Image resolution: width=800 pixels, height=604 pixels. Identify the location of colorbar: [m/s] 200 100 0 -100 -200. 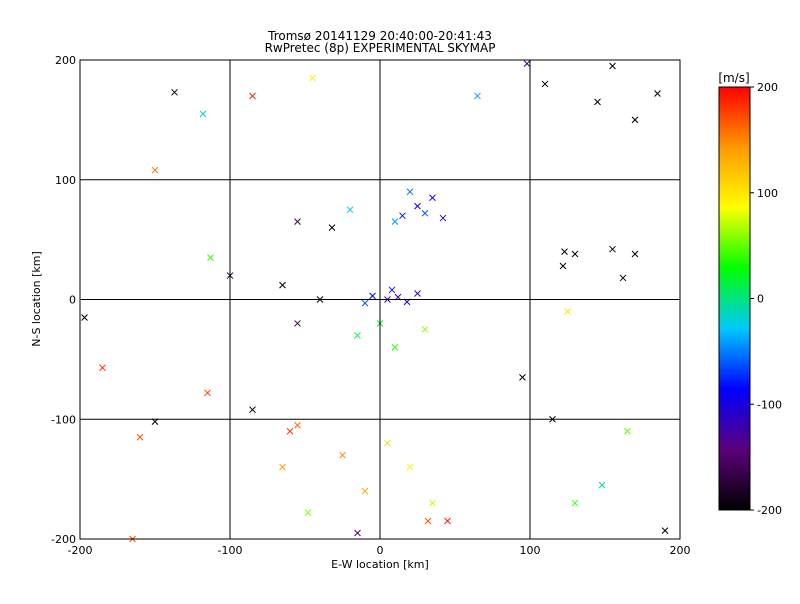
(750, 294).